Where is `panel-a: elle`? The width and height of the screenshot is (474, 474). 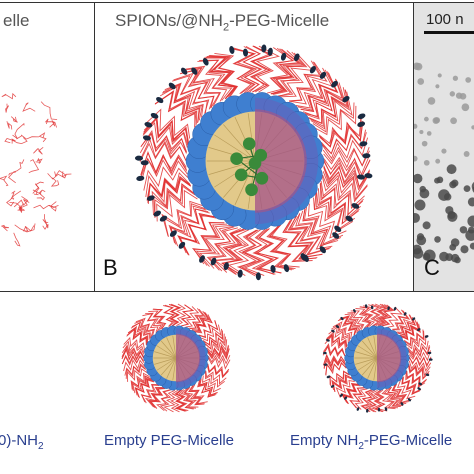
panel-a: elle is located at coordinates (48, 147).